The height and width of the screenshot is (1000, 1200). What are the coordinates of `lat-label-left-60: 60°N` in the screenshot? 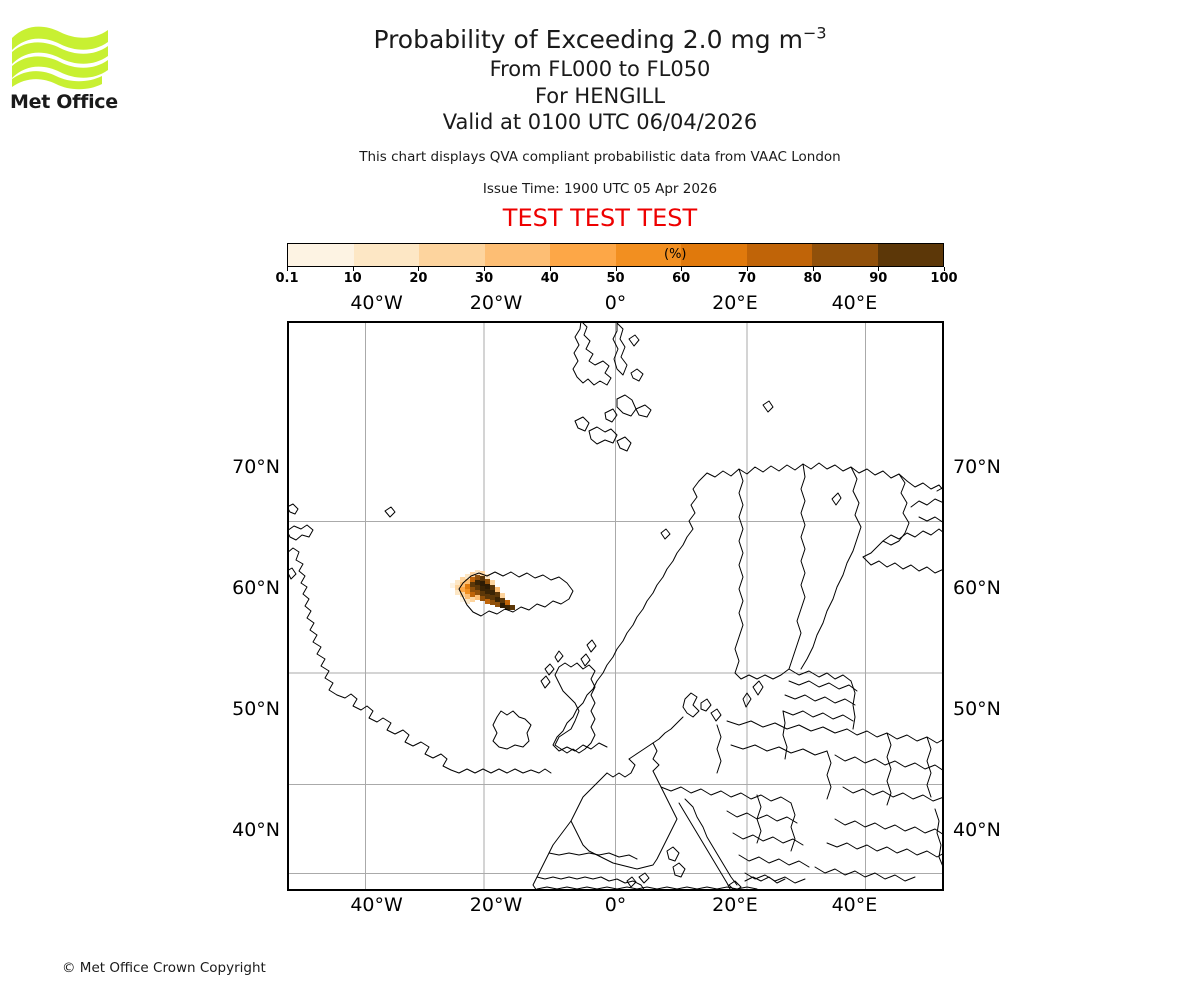 It's located at (256, 587).